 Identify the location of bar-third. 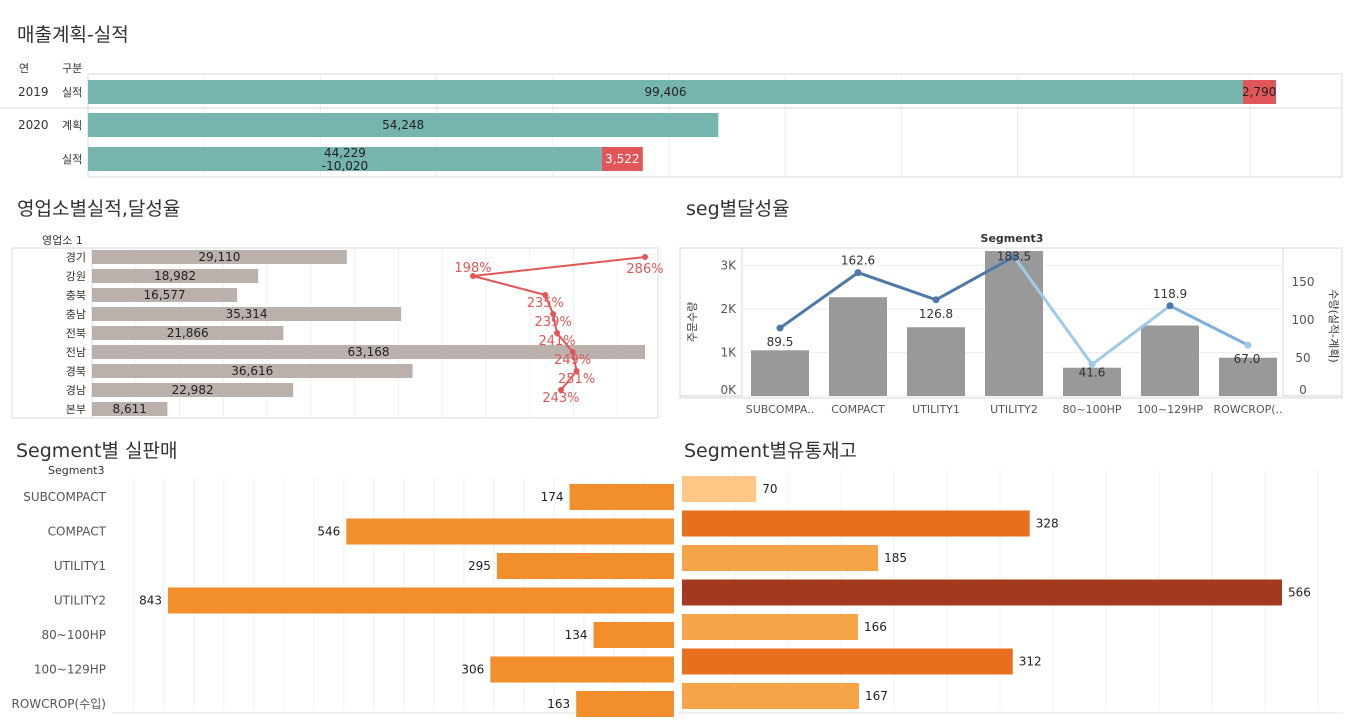
(1276, 92).